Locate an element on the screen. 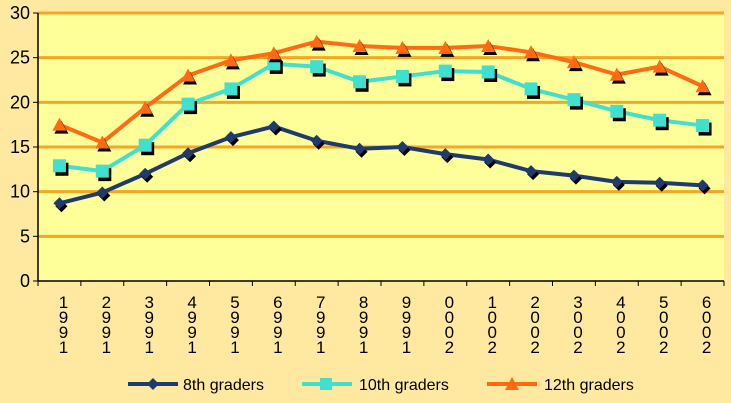  point-1-1998 is located at coordinates (360, 82).